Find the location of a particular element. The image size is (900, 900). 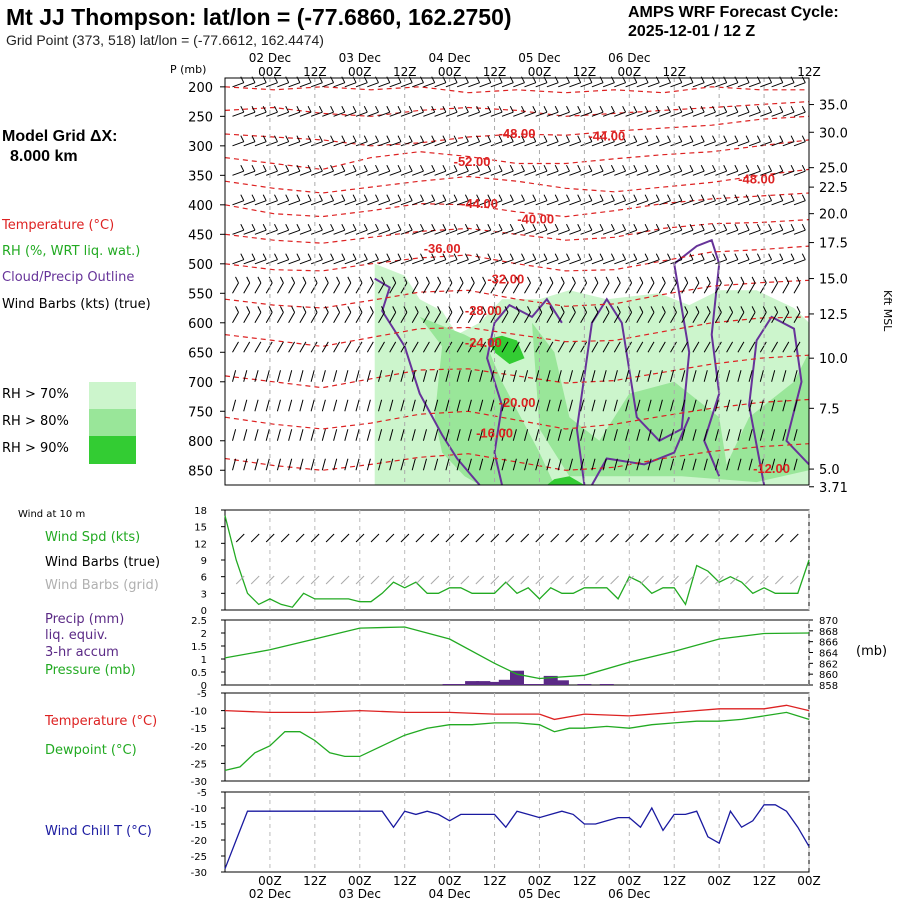

top-hour-label: 12Z is located at coordinates (495, 72).